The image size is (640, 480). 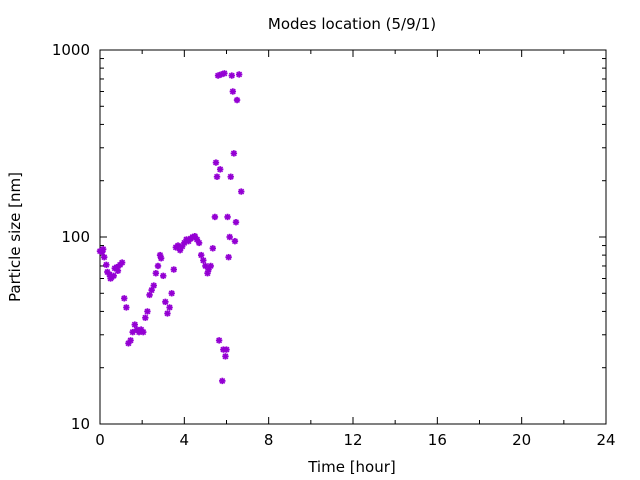 What do you see at coordinates (437, 440) in the screenshot?
I see `x-tick-label: 16` at bounding box center [437, 440].